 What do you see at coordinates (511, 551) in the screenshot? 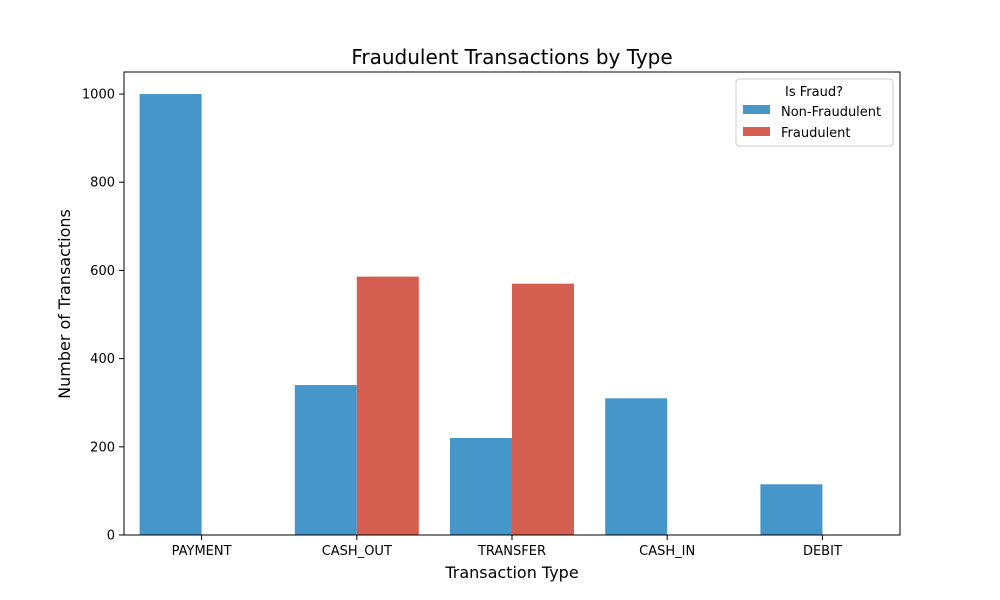
I see `x-tick-label: TRANSFER` at bounding box center [511, 551].